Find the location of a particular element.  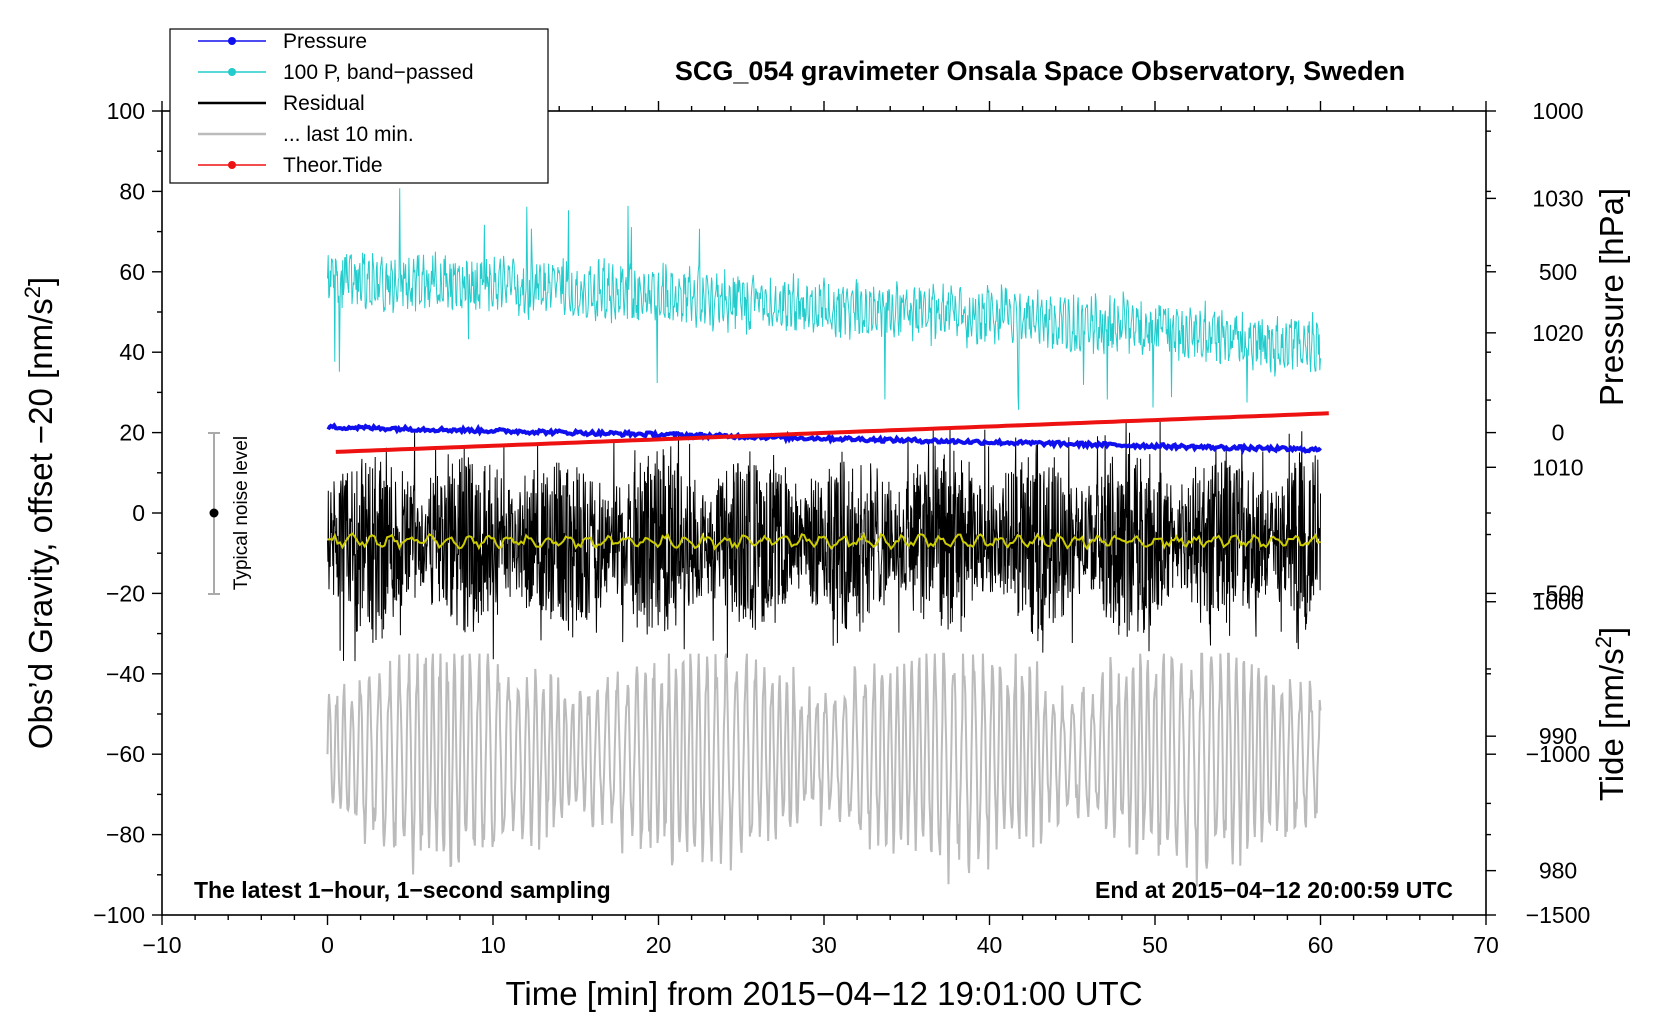

y-axis-tide: −1500 −1000 −500 0 500 1000 is located at coordinates (1538, 513).